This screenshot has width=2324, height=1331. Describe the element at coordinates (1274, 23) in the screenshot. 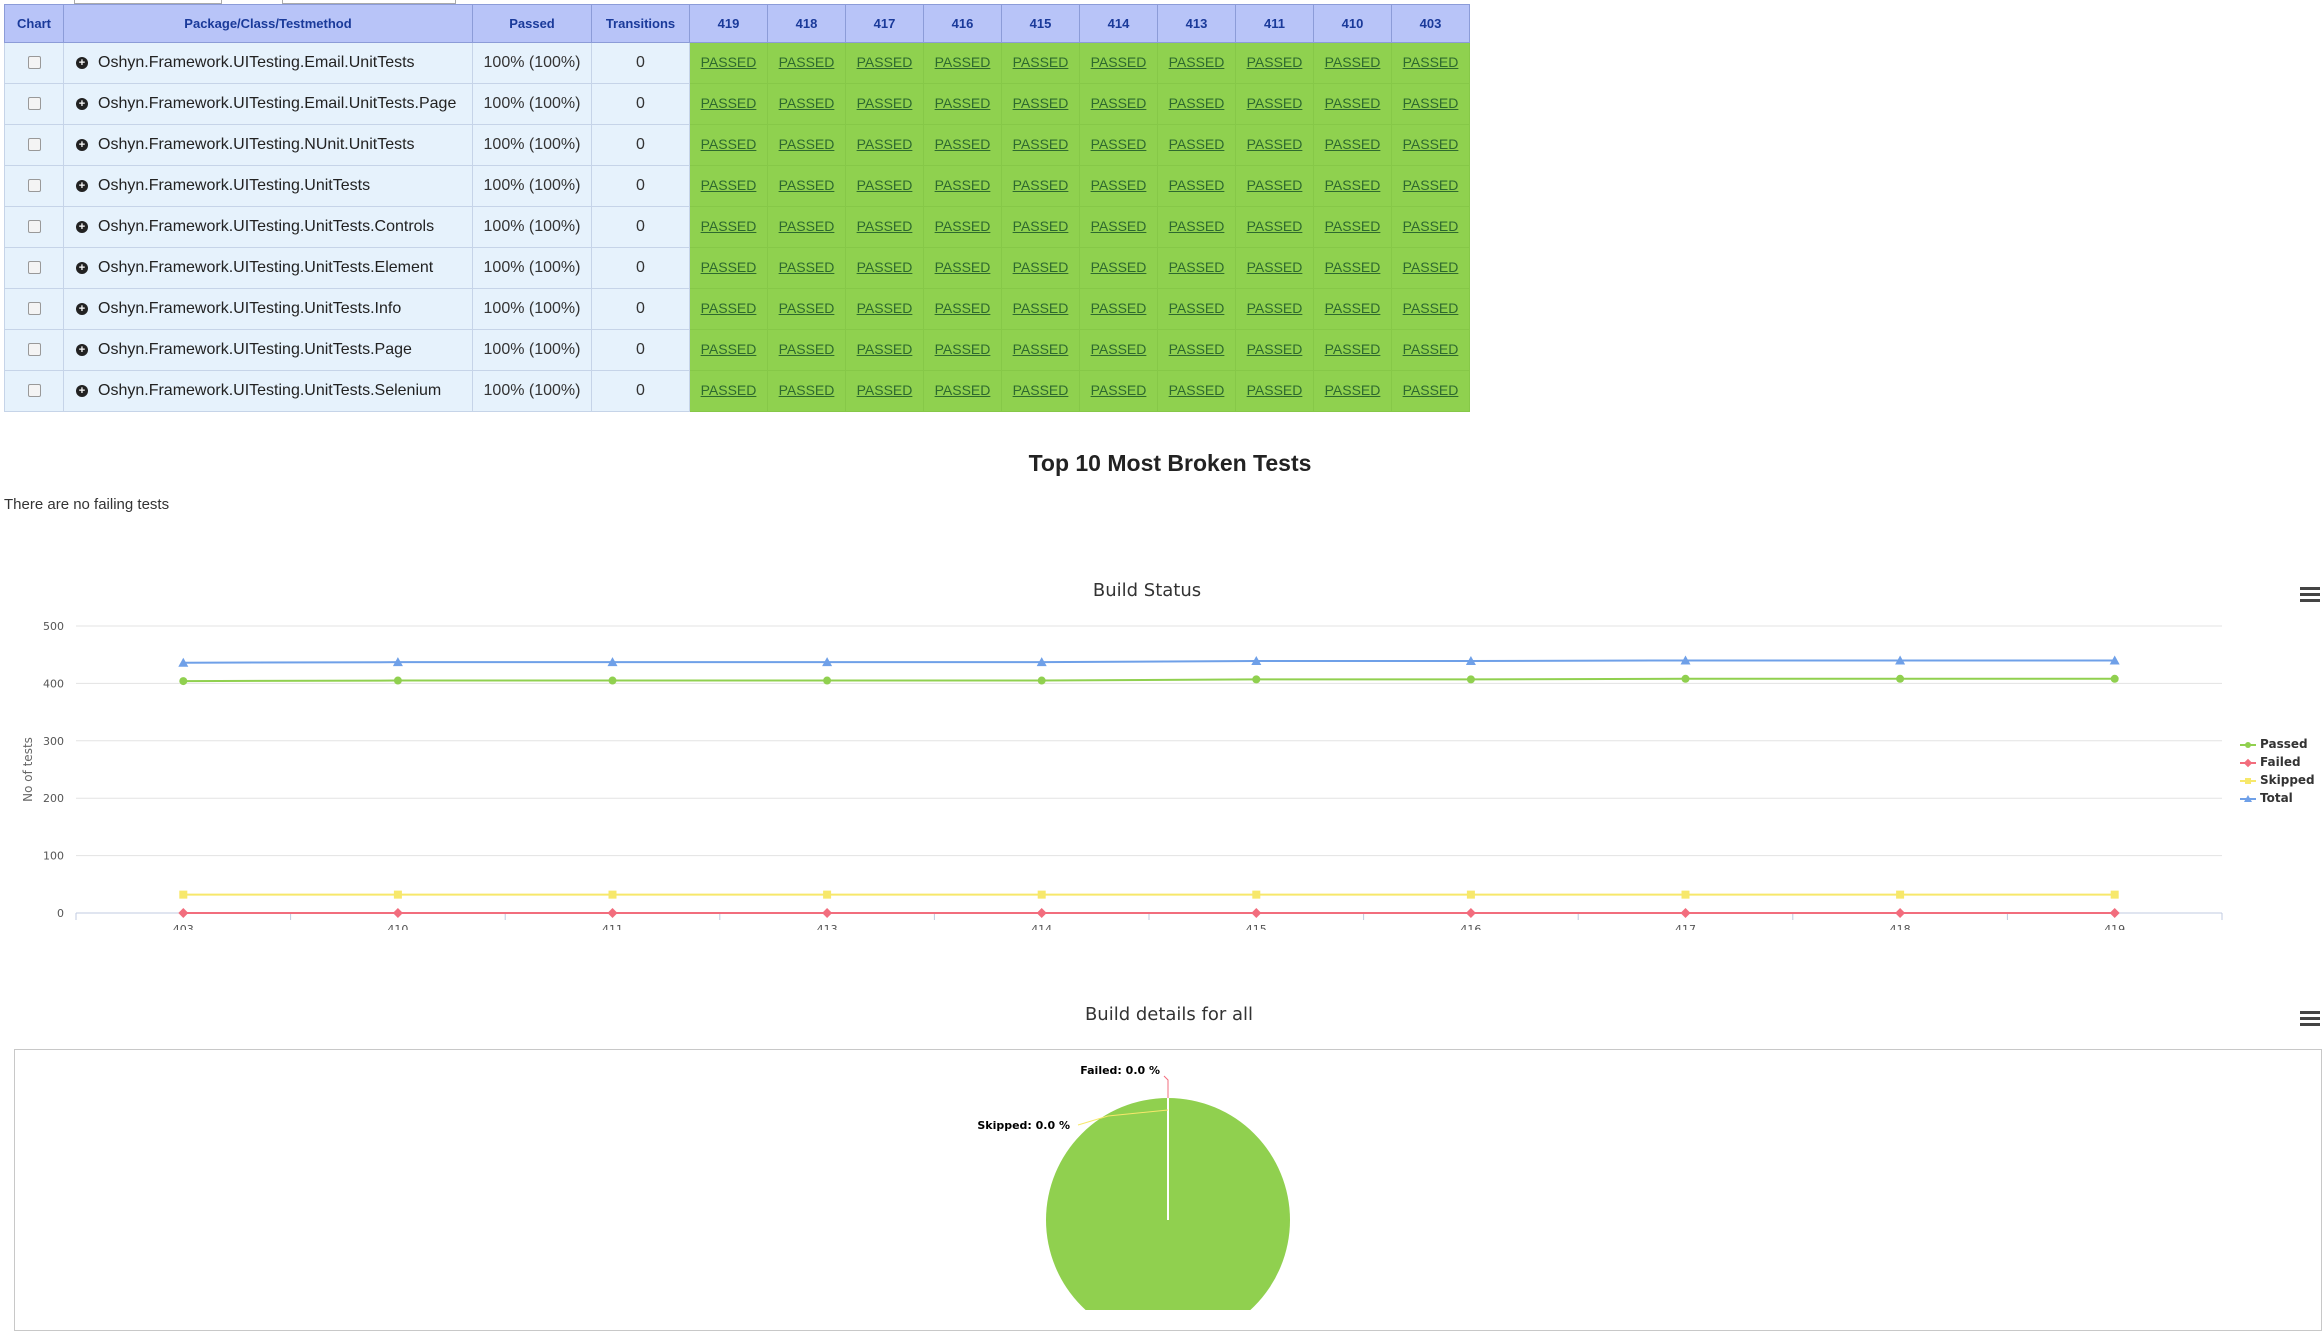

I see `column-header-build: 411` at that location.